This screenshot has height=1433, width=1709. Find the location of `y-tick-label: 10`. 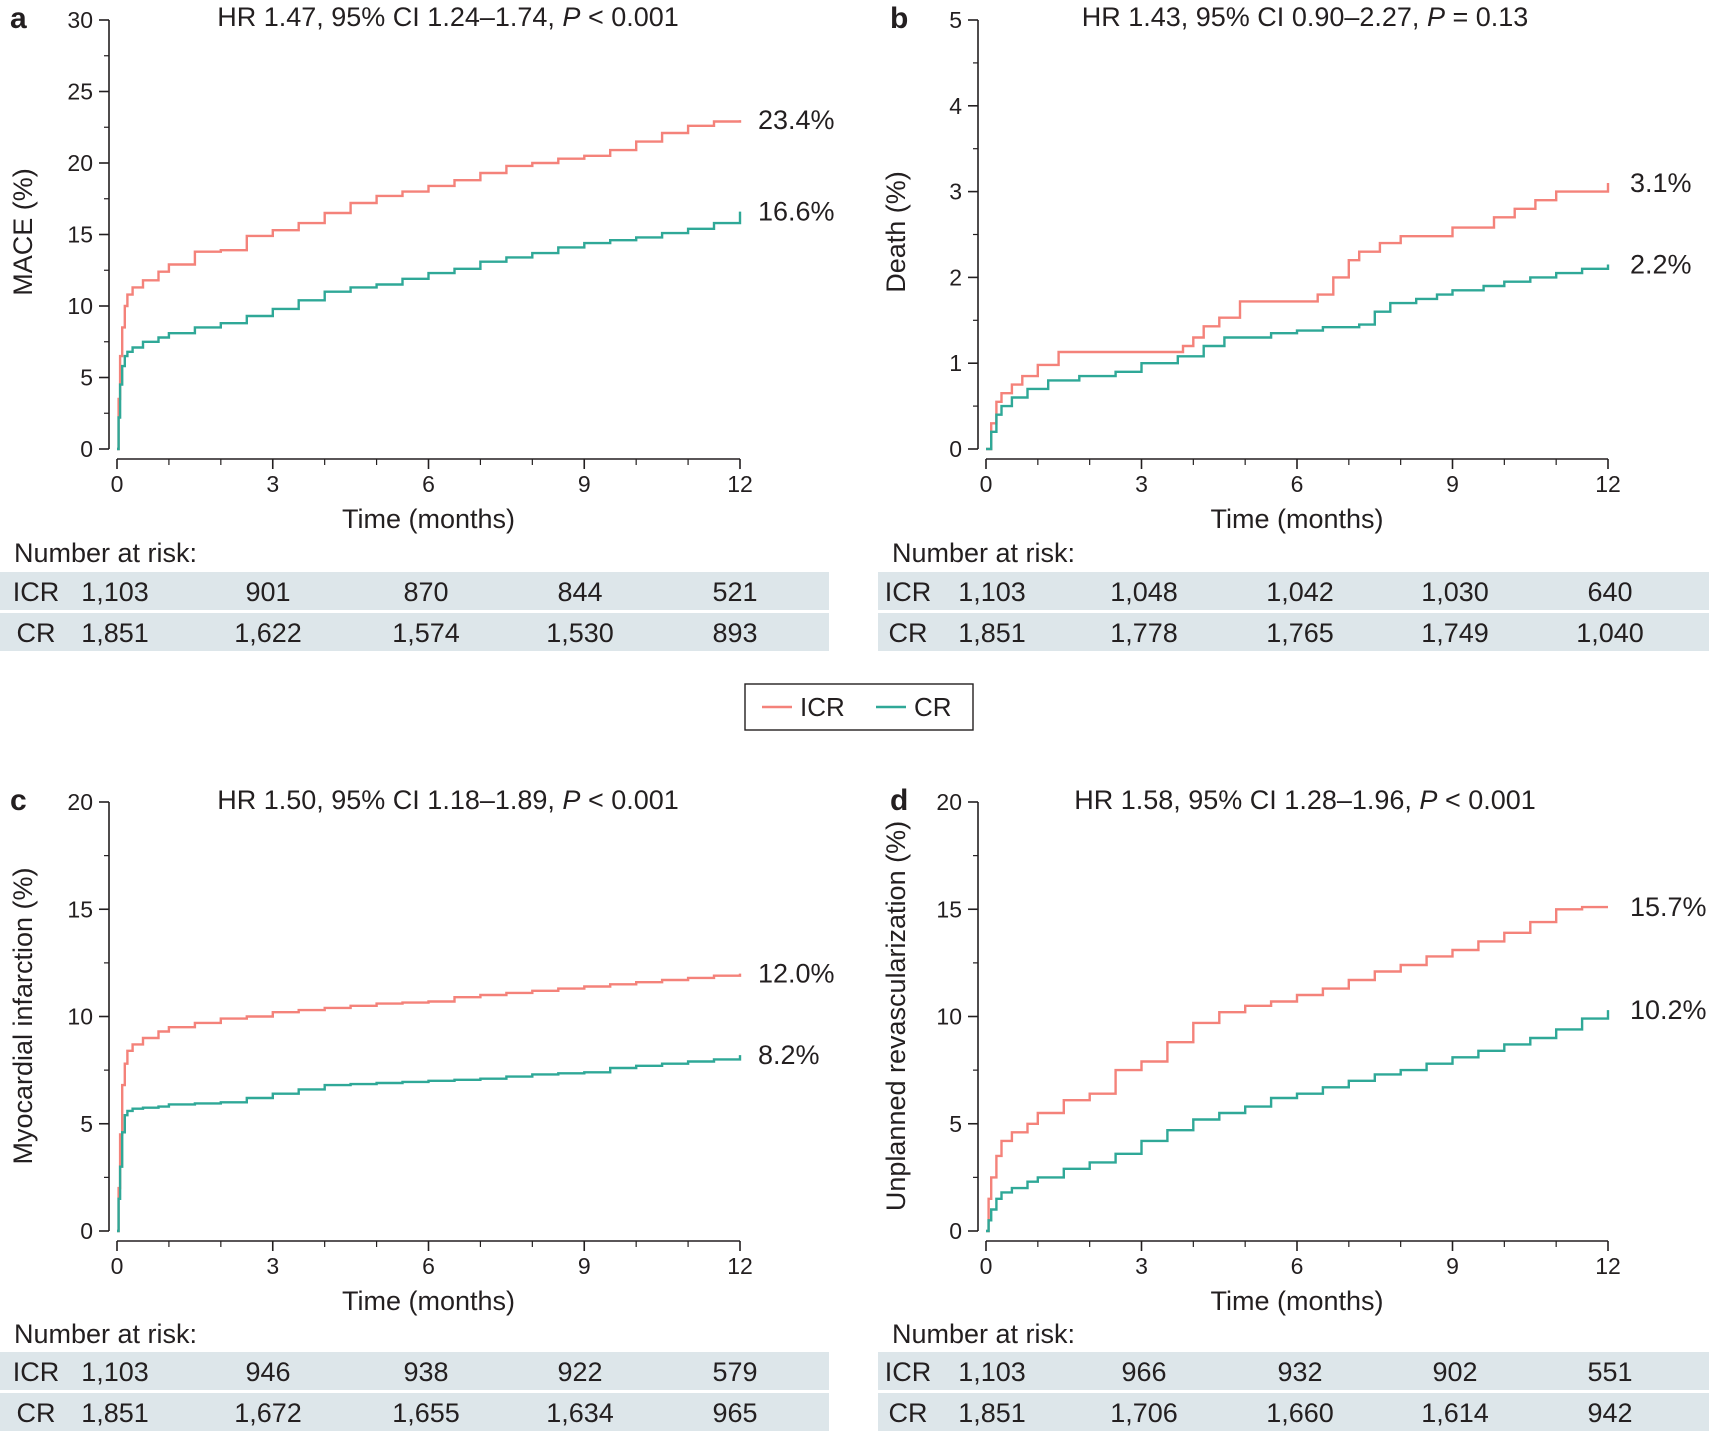

y-tick-label: 10 is located at coordinates (80, 306).